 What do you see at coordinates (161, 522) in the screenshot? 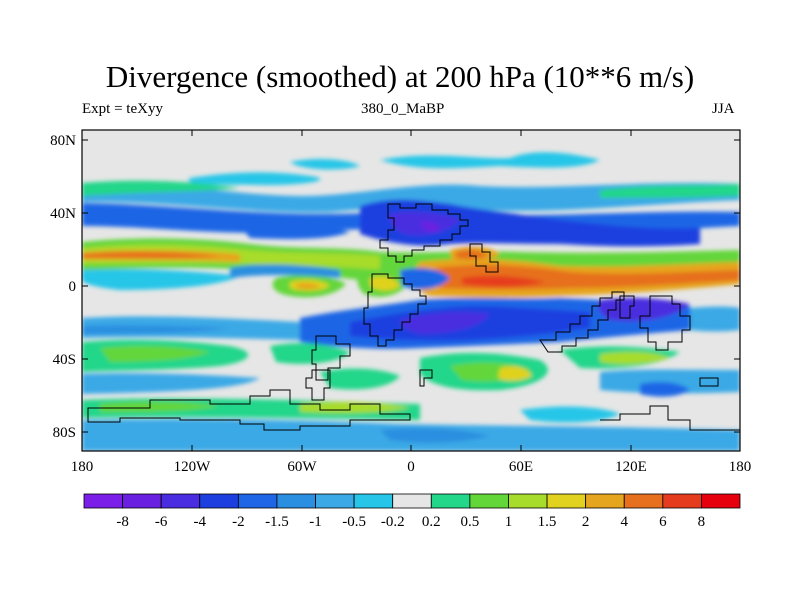
I see `colorbar-label: -6` at bounding box center [161, 522].